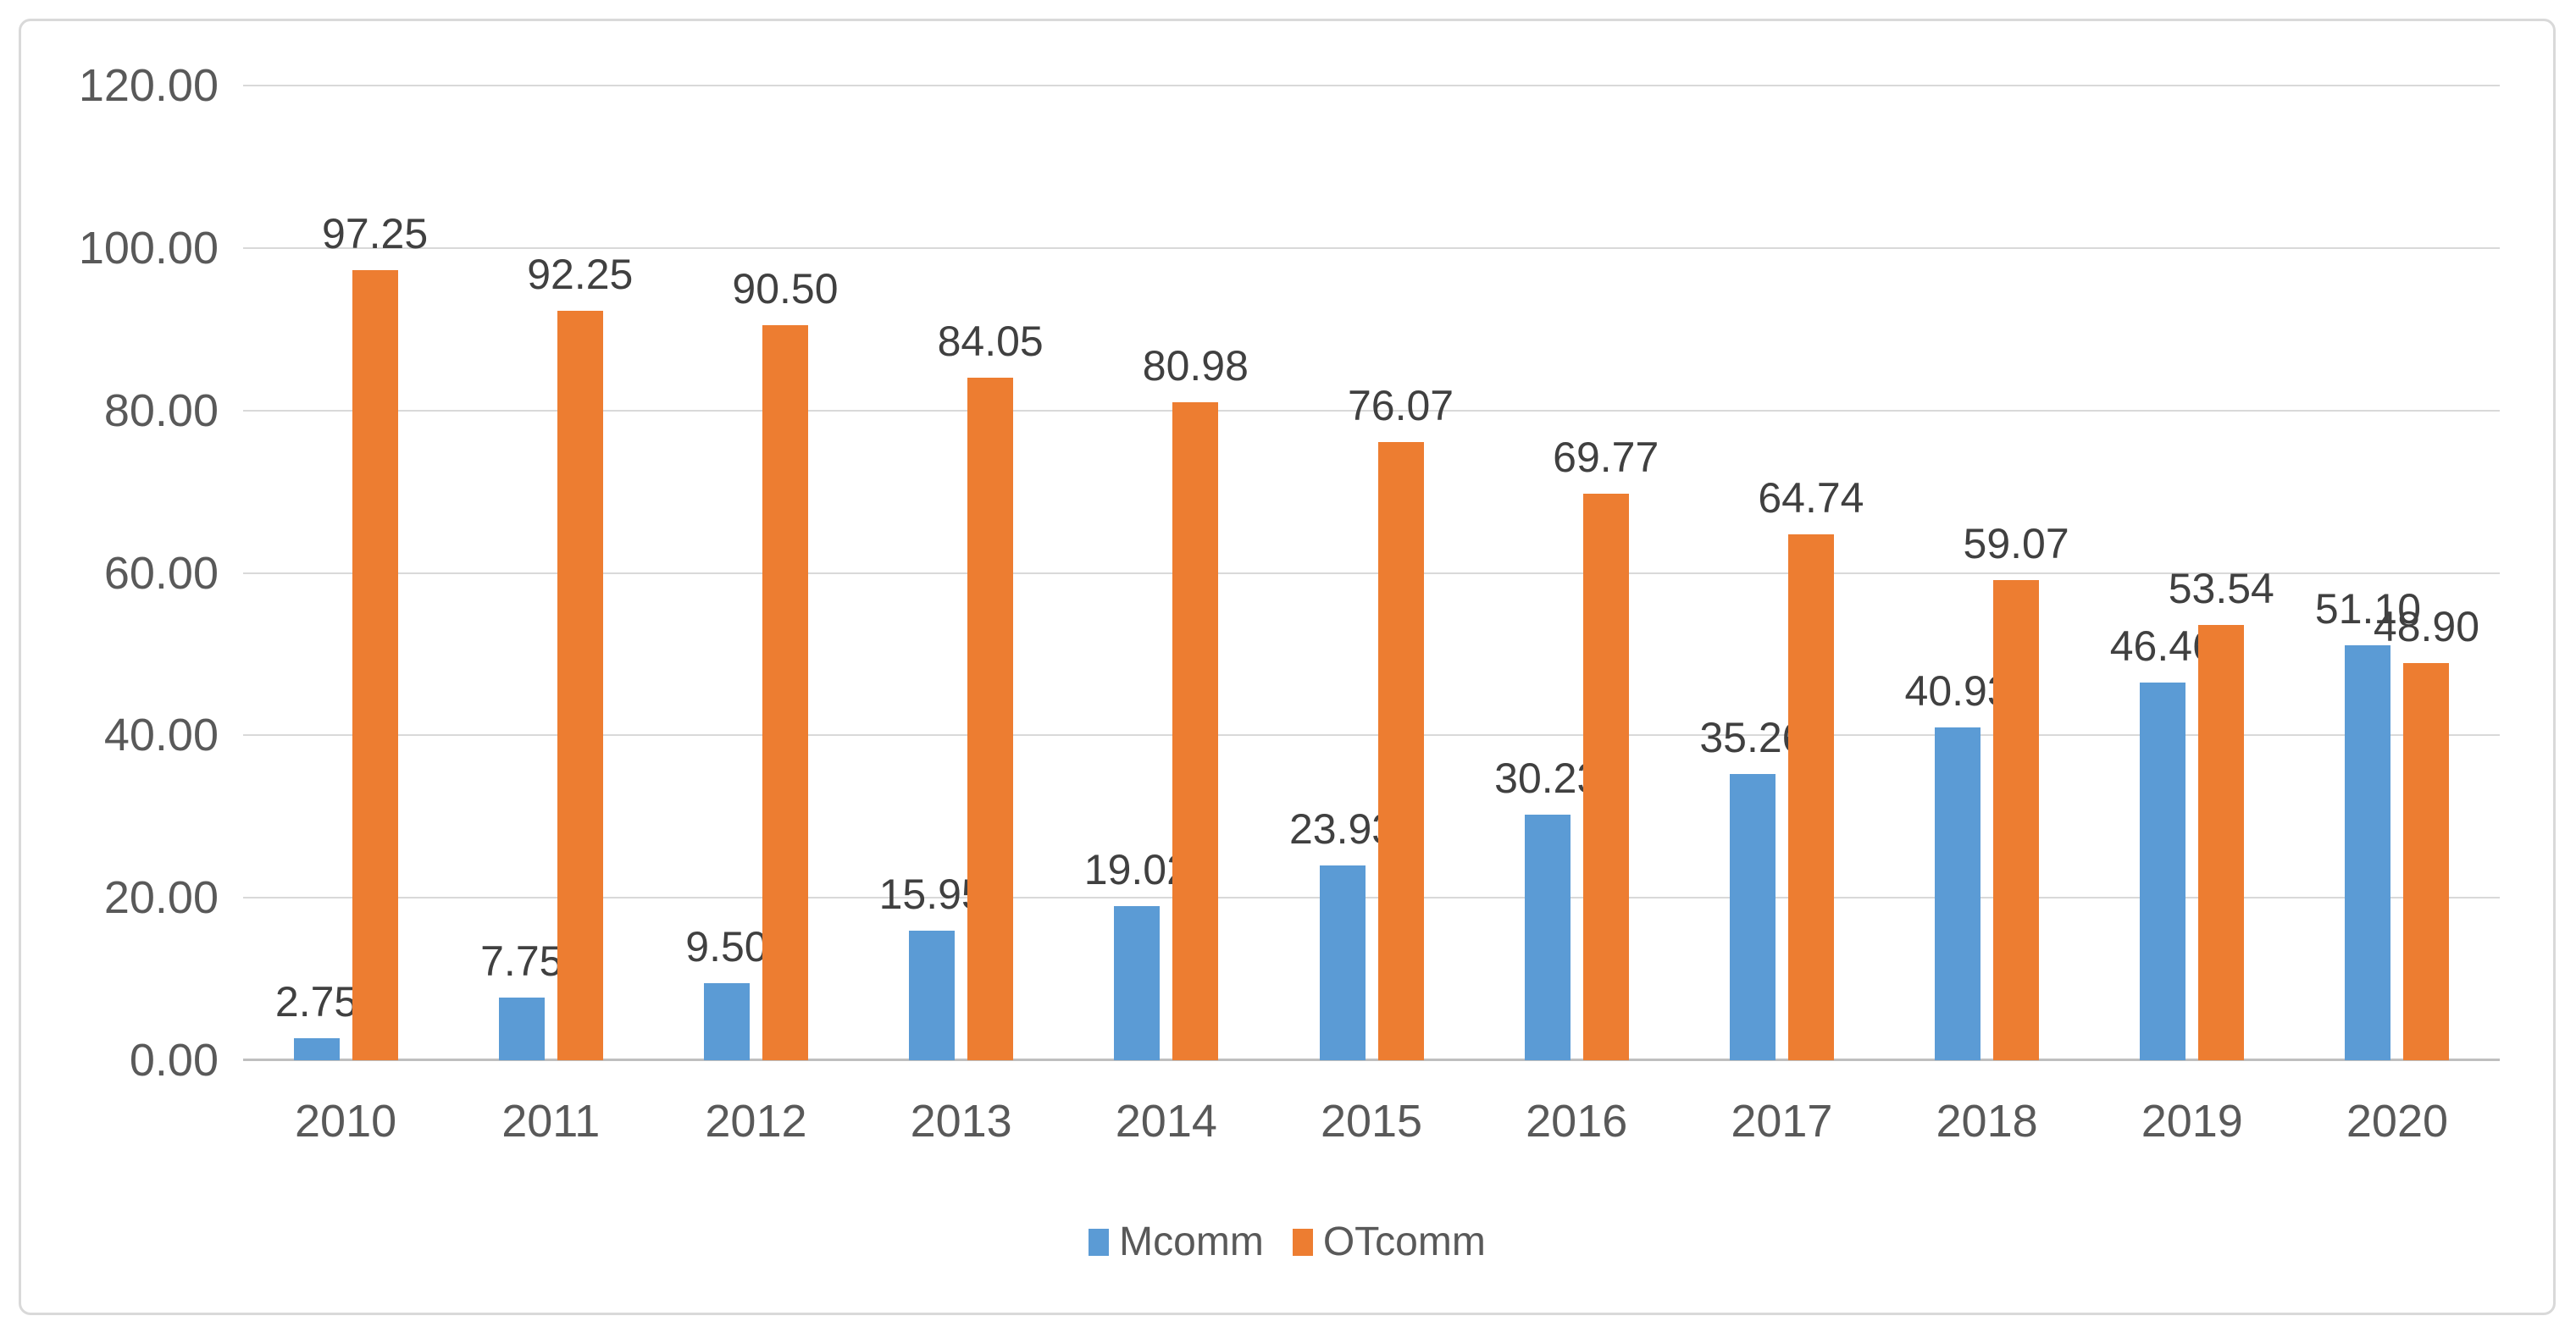 The height and width of the screenshot is (1338, 2576). What do you see at coordinates (931, 895) in the screenshot?
I see `data-label-mcomm-2013: 15.95` at bounding box center [931, 895].